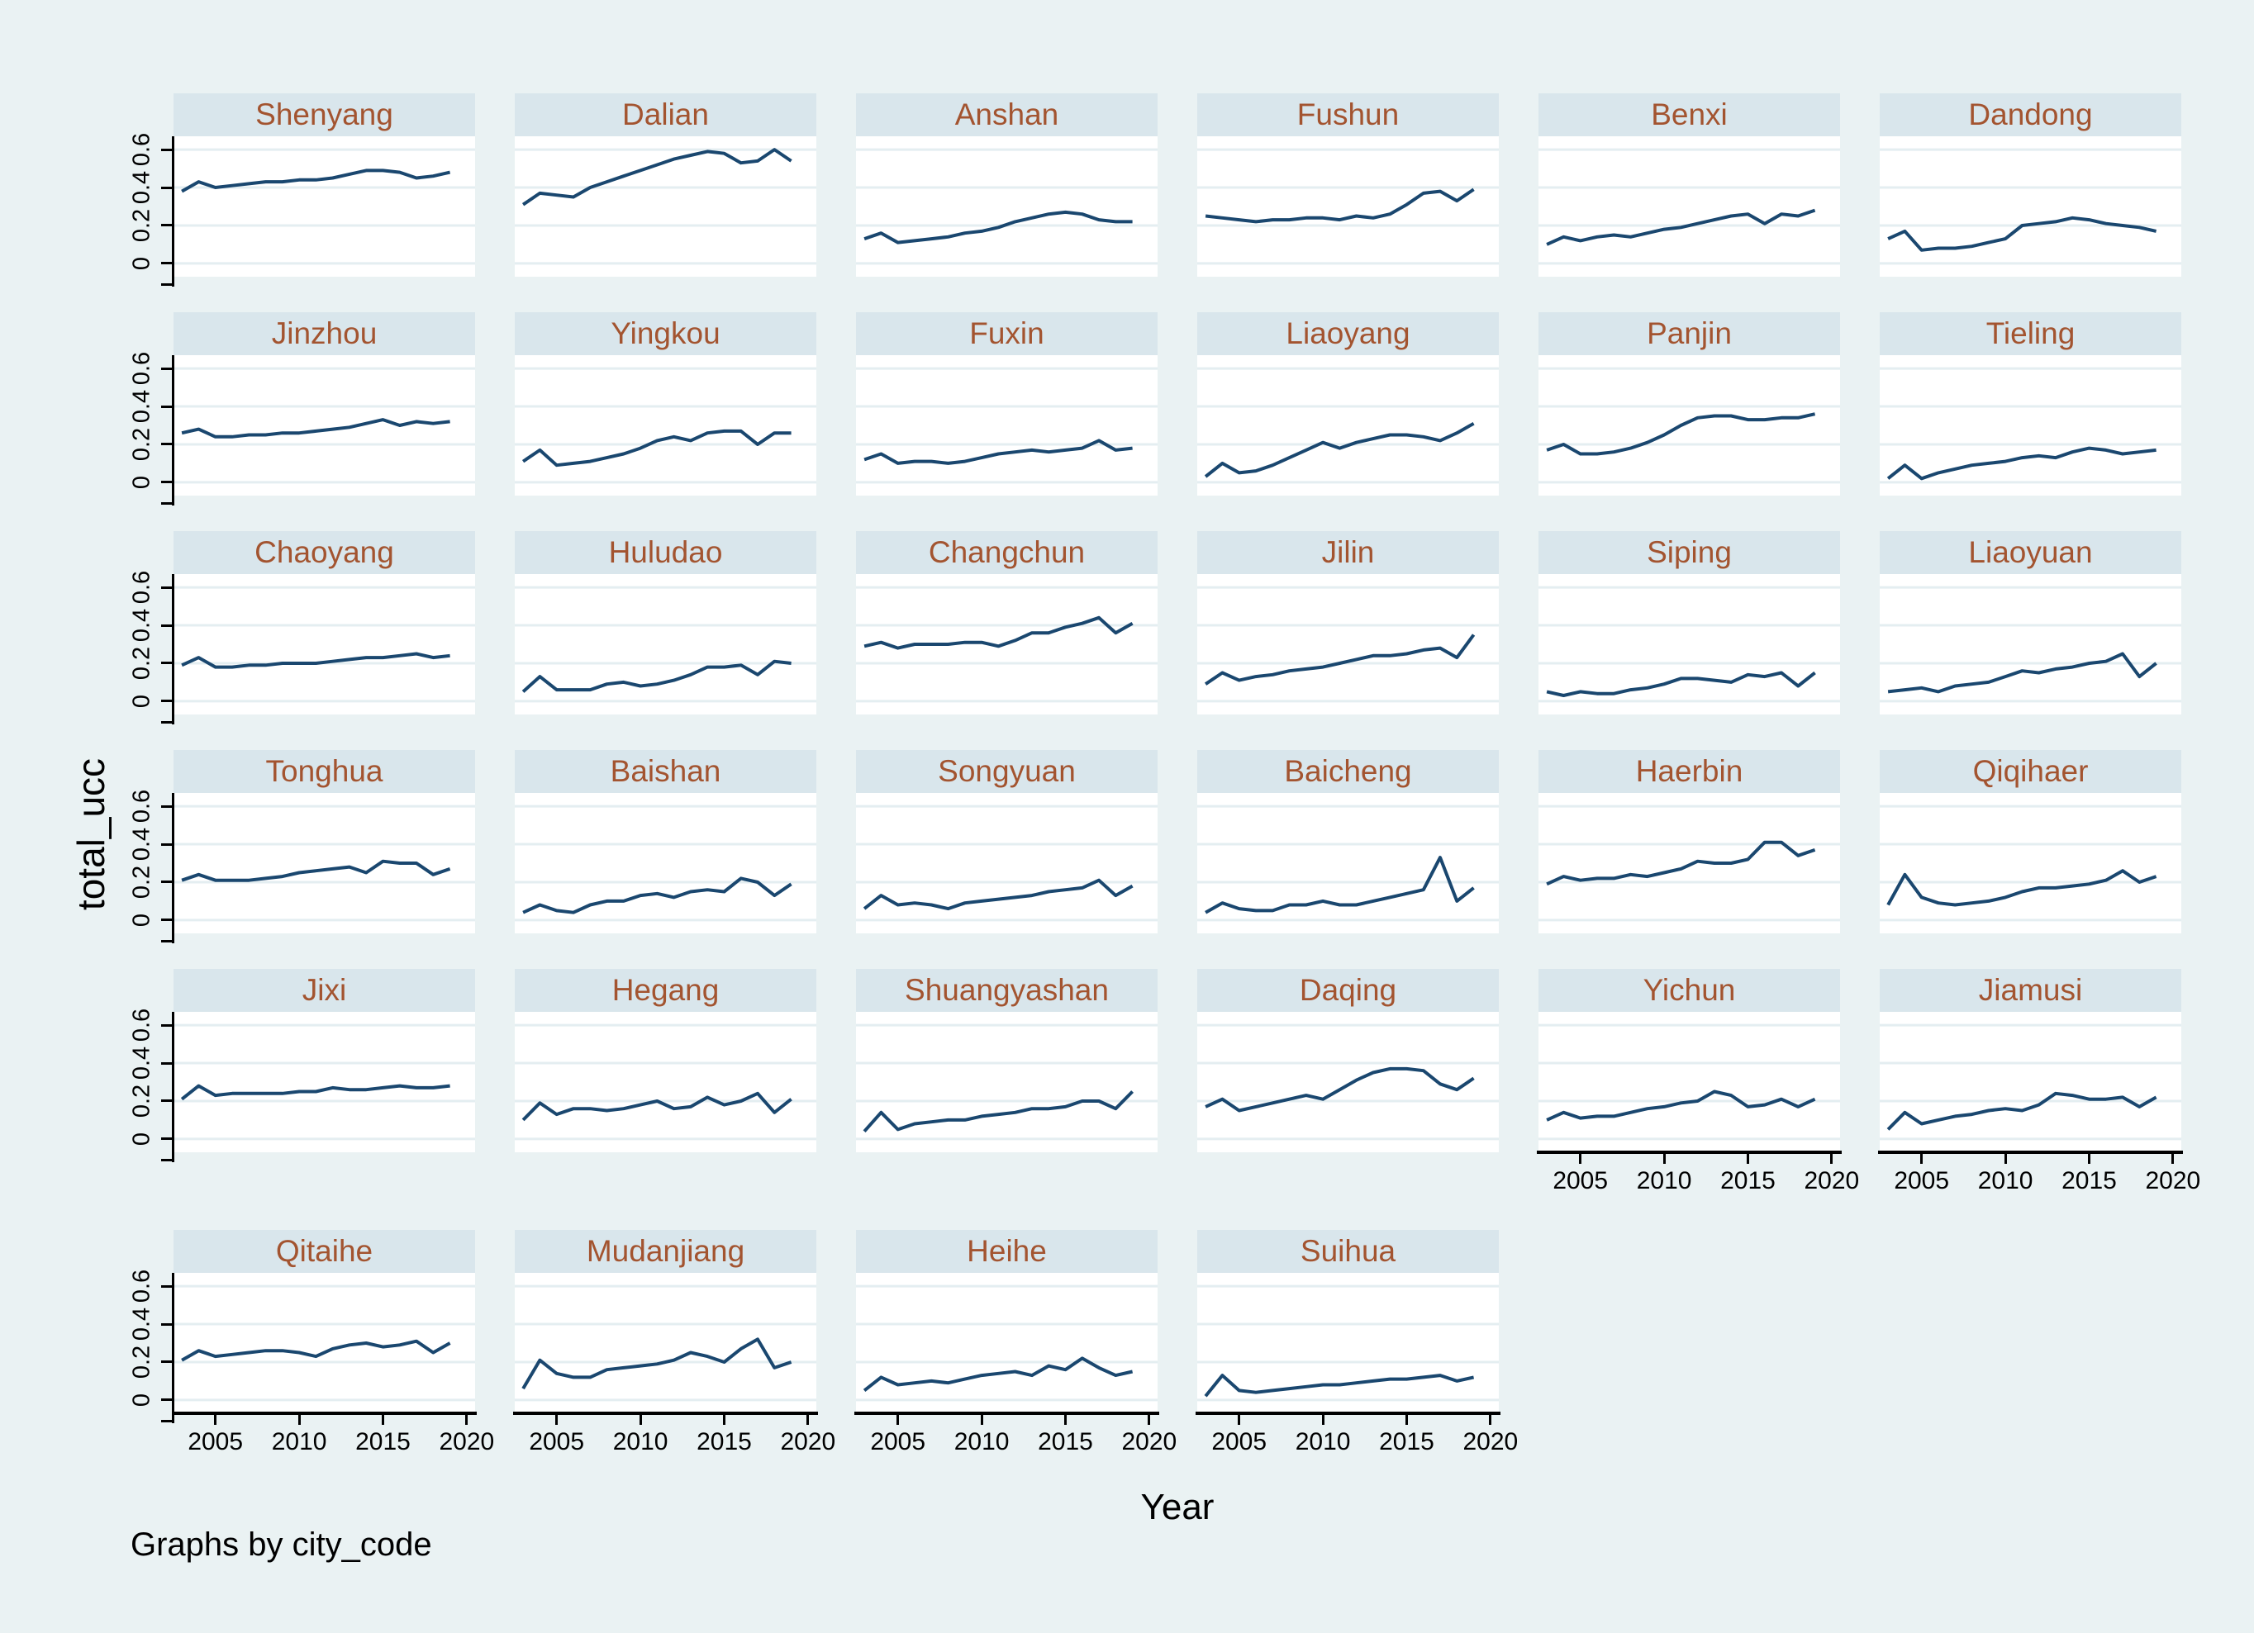 The width and height of the screenshot is (2254, 1652). Describe the element at coordinates (665, 841) in the screenshot. I see `panel-baishan: Baishan` at that location.